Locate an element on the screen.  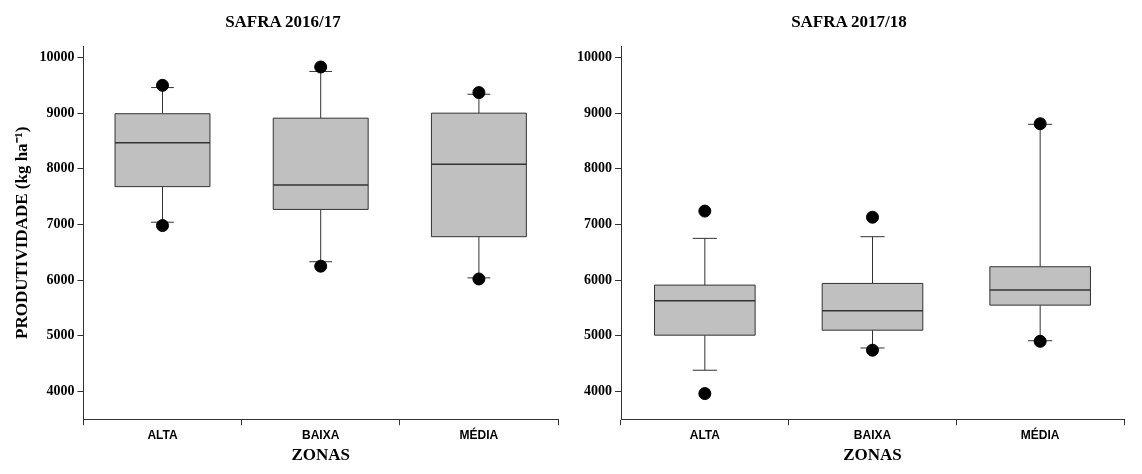
chart-title: SAFRA 2016/17 is located at coordinates (283, 21).